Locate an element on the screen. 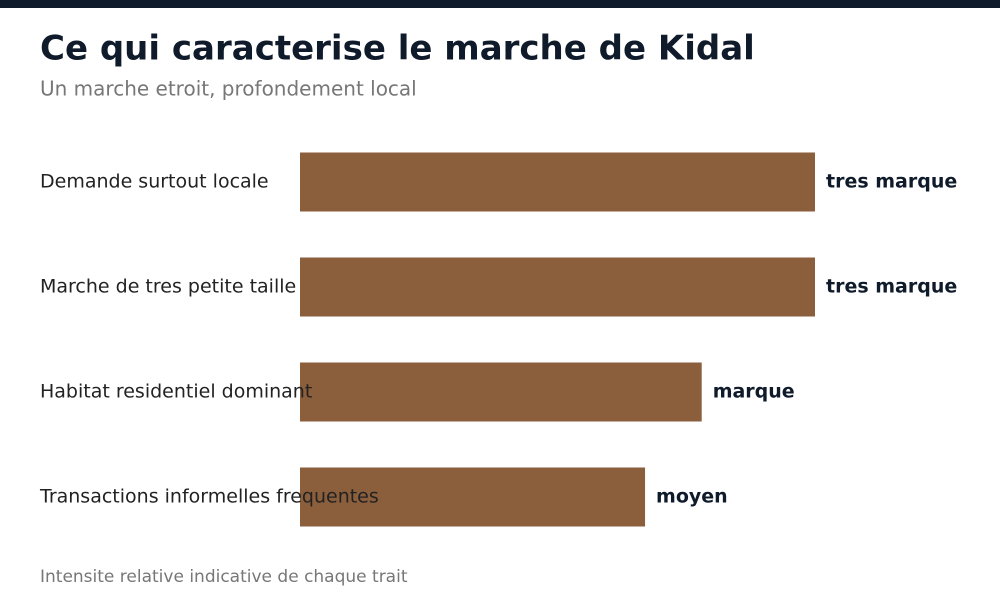 This screenshot has height=600, width=1000. category-label: Transactions informelles frequentes is located at coordinates (209, 497).